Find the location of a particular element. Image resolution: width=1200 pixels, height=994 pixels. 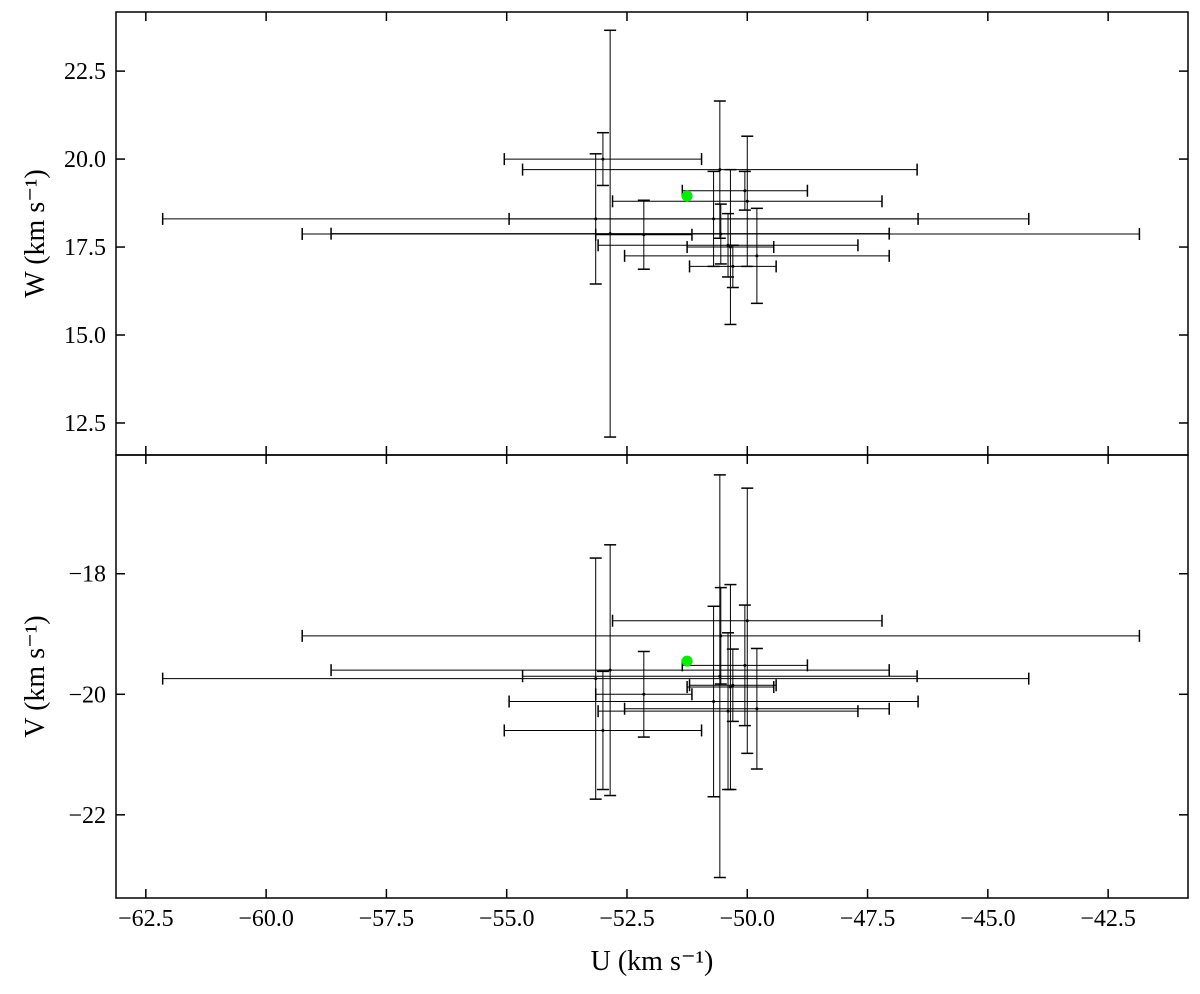

x-tick-label: −57.5 is located at coordinates (387, 919).